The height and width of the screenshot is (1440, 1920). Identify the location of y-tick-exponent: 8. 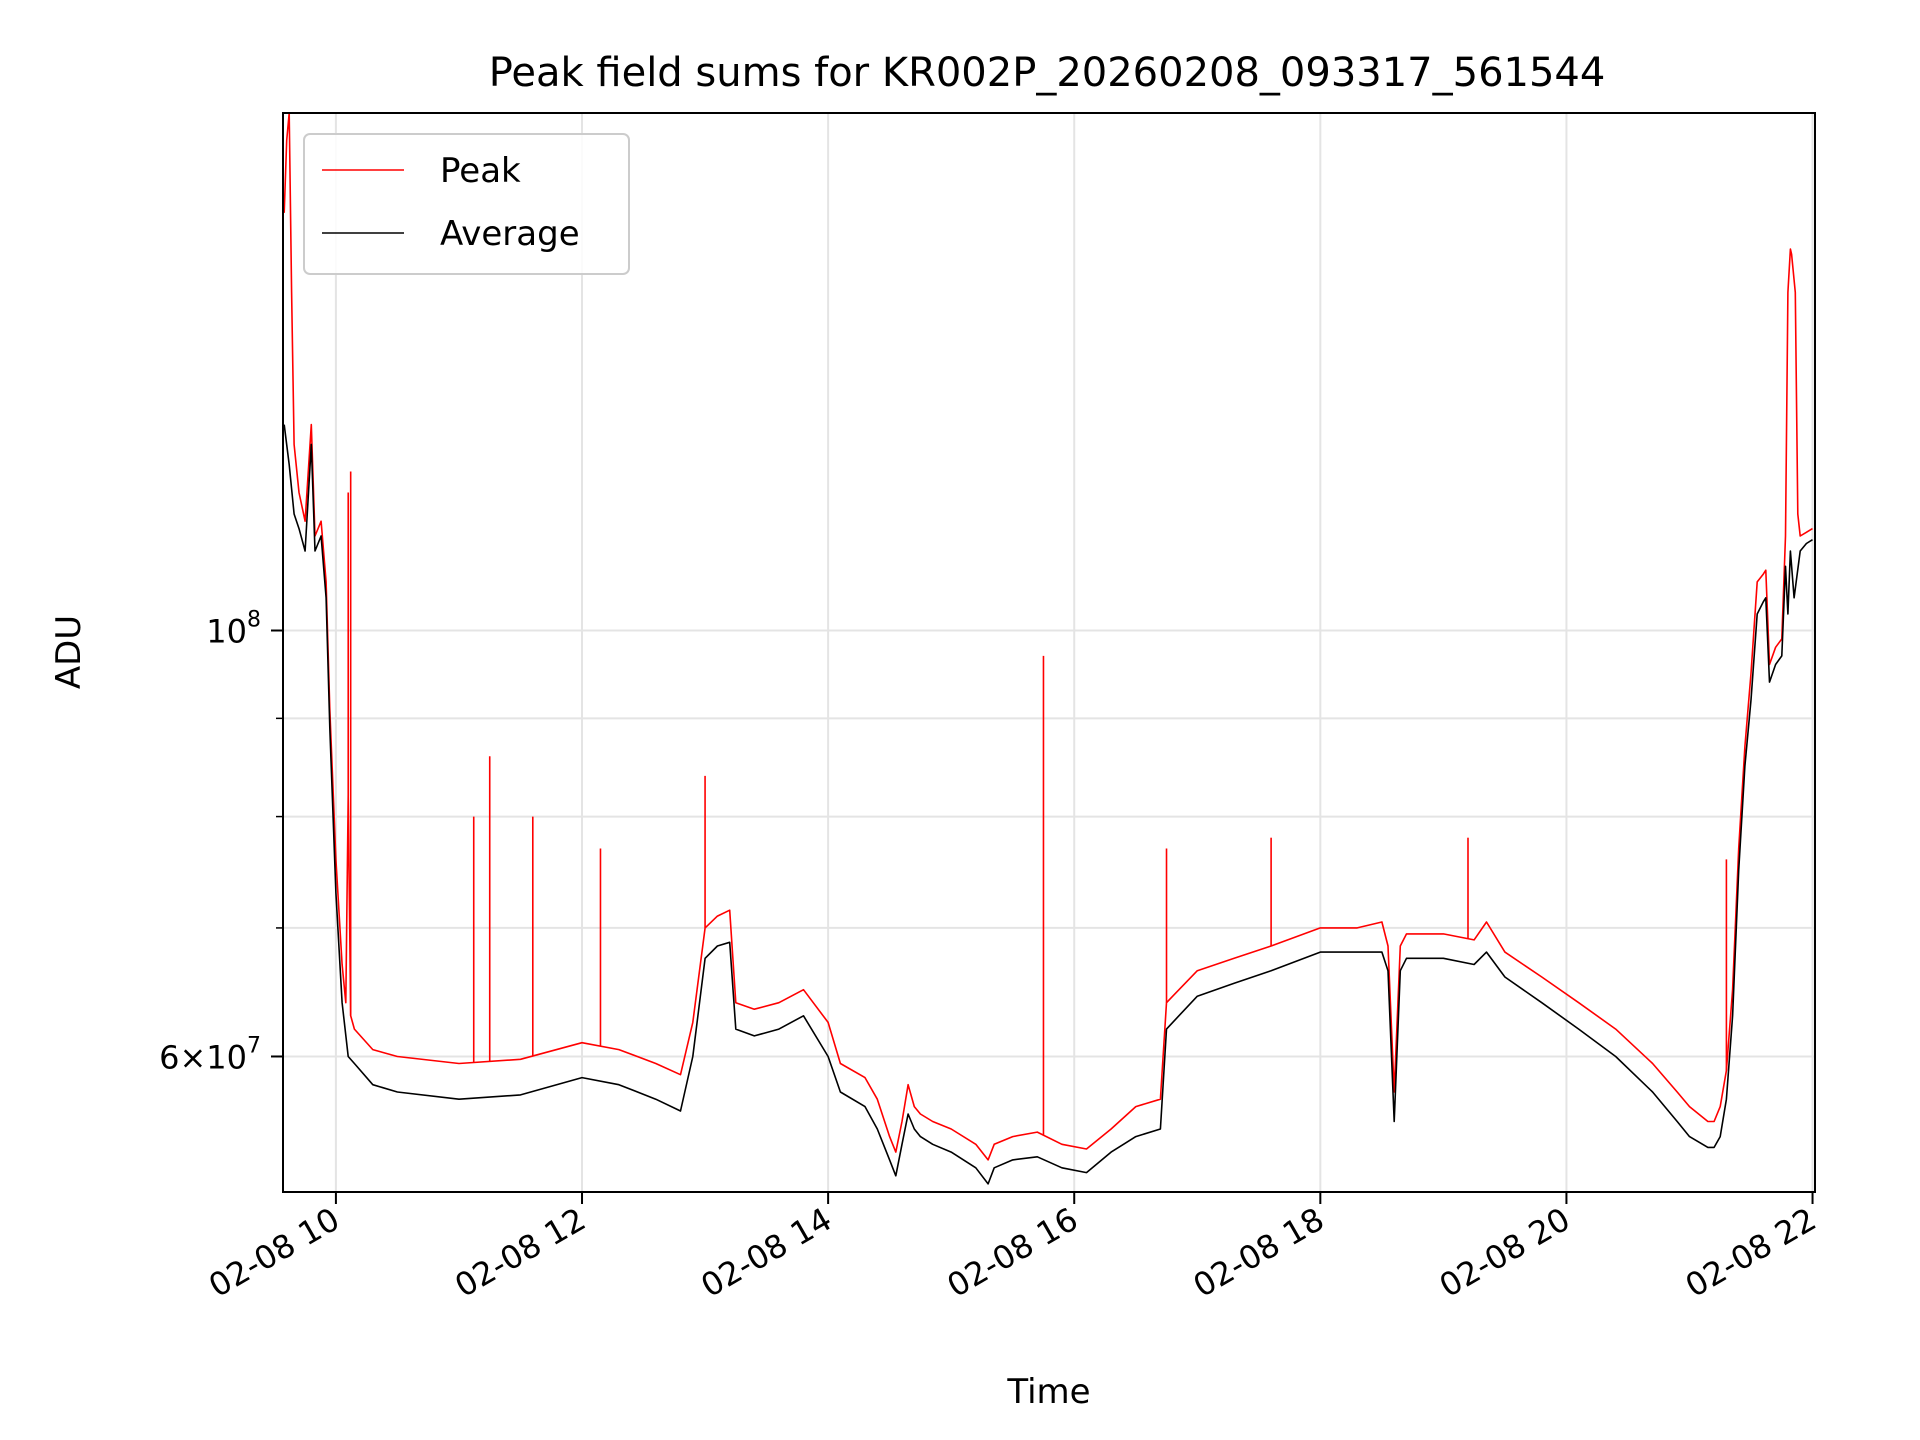
(254, 619).